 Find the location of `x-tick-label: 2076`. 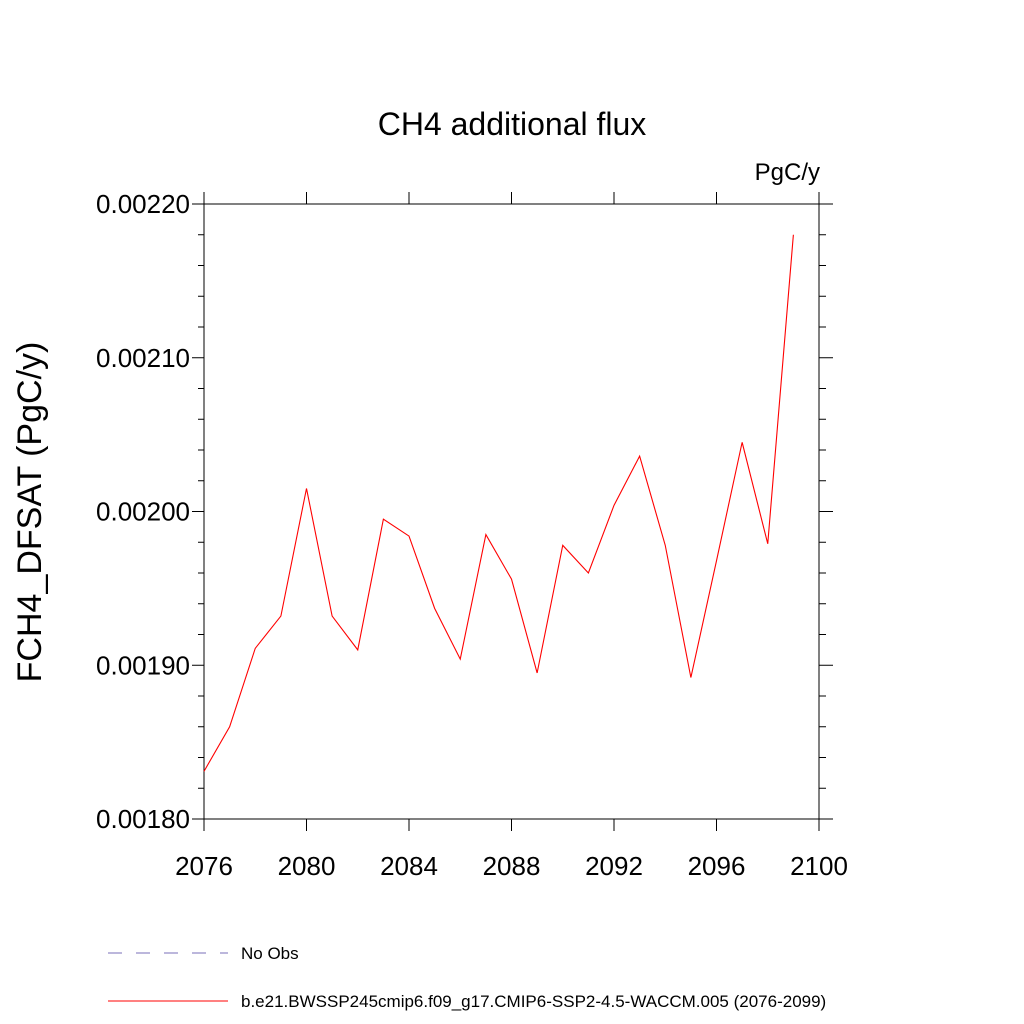

x-tick-label: 2076 is located at coordinates (204, 866).